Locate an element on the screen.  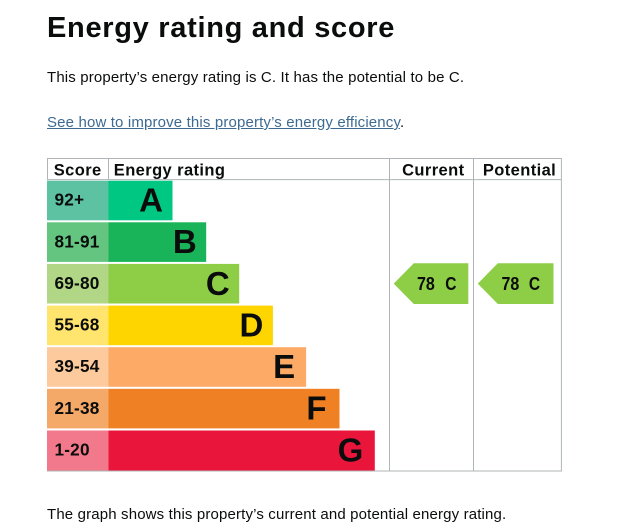
svg-text: 1-20 is located at coordinates (72, 450).